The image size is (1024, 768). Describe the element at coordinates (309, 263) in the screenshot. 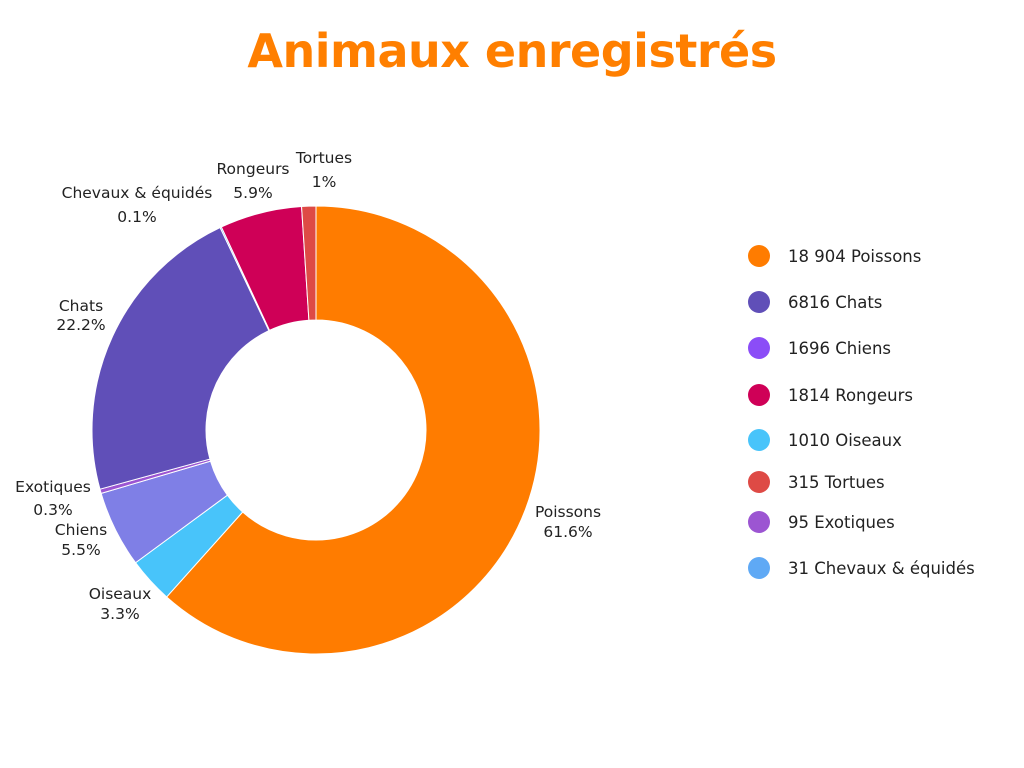

I see `slice-tortues` at that location.